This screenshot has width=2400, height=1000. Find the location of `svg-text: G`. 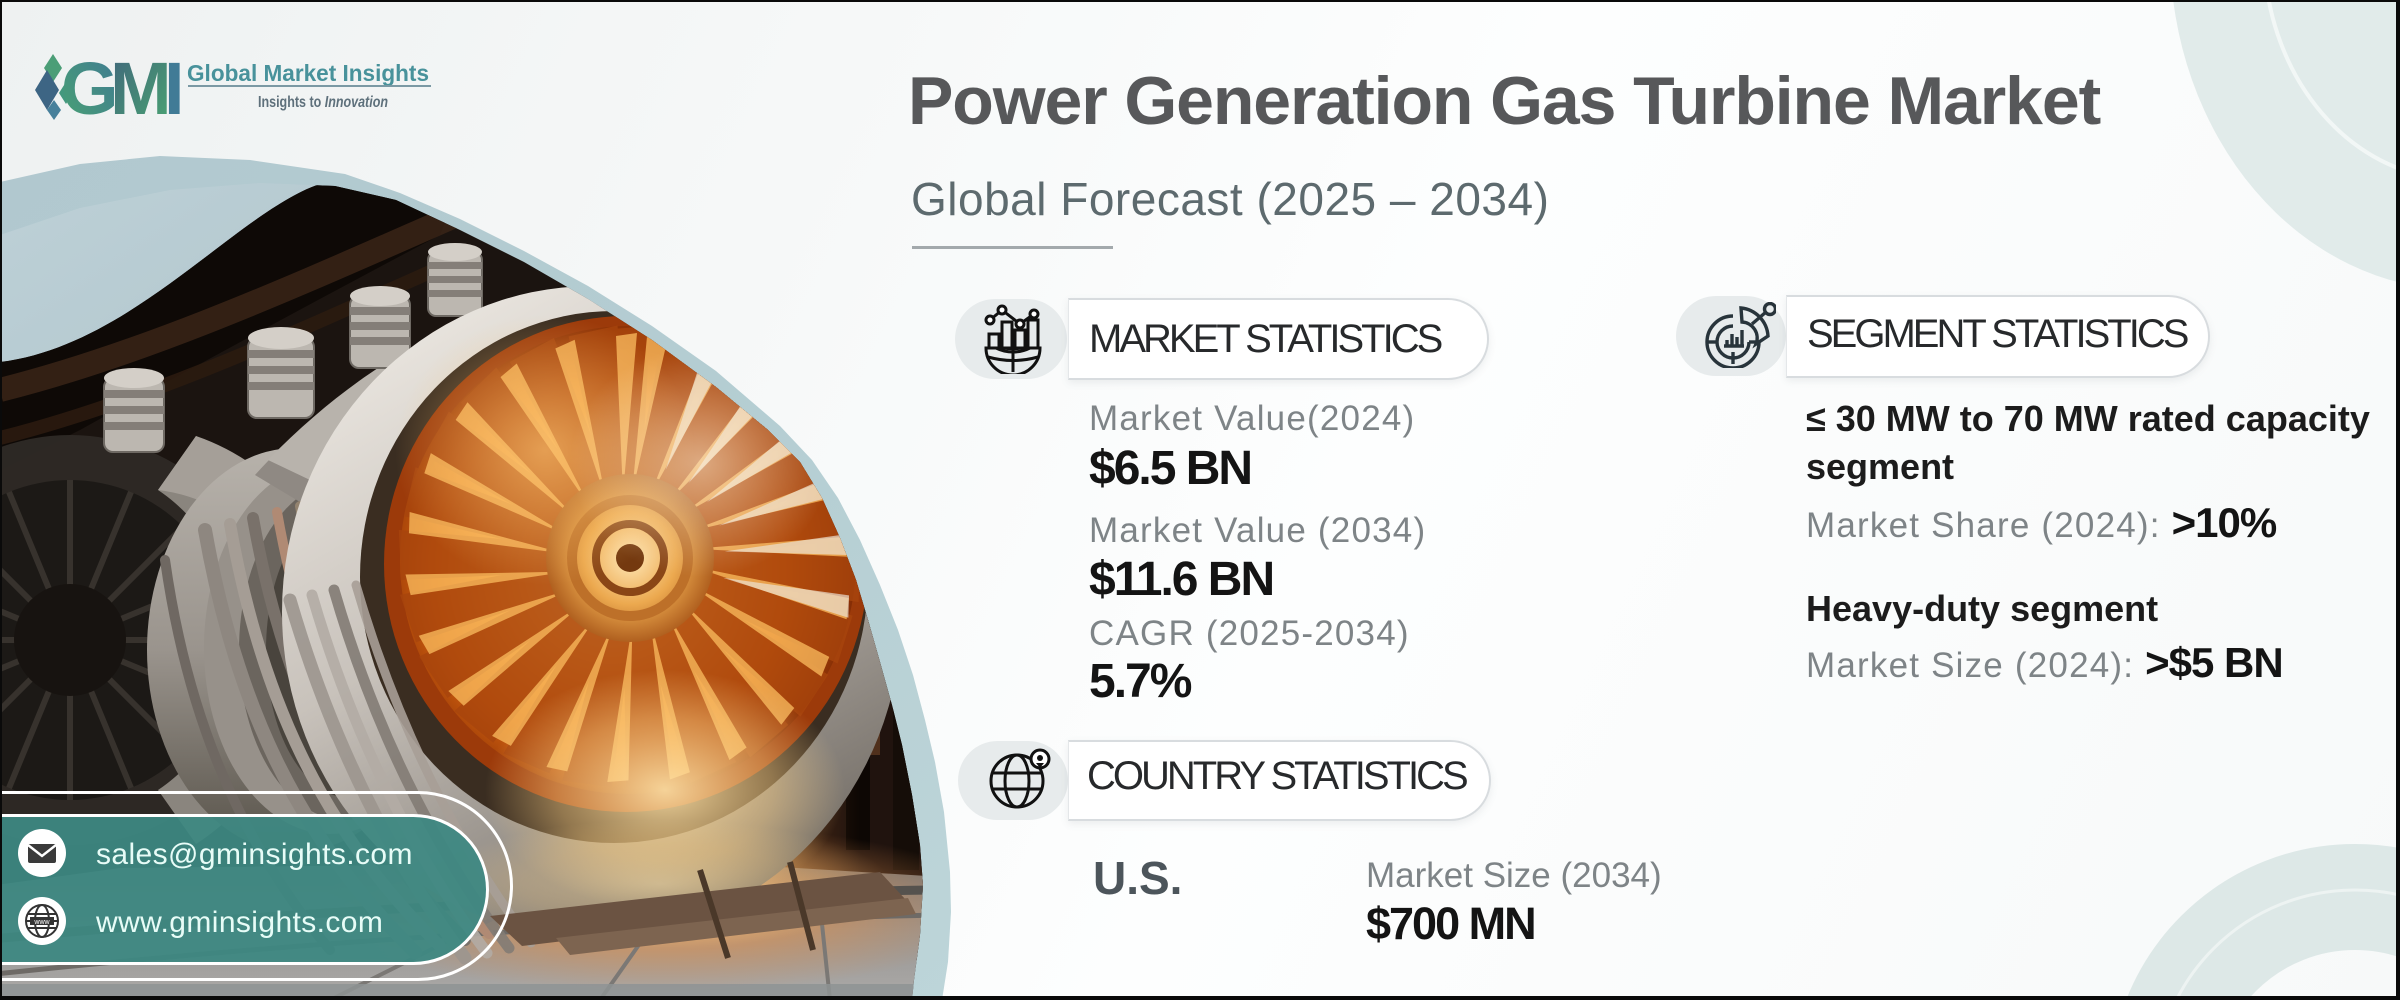

svg-text: G is located at coordinates (88, 85).